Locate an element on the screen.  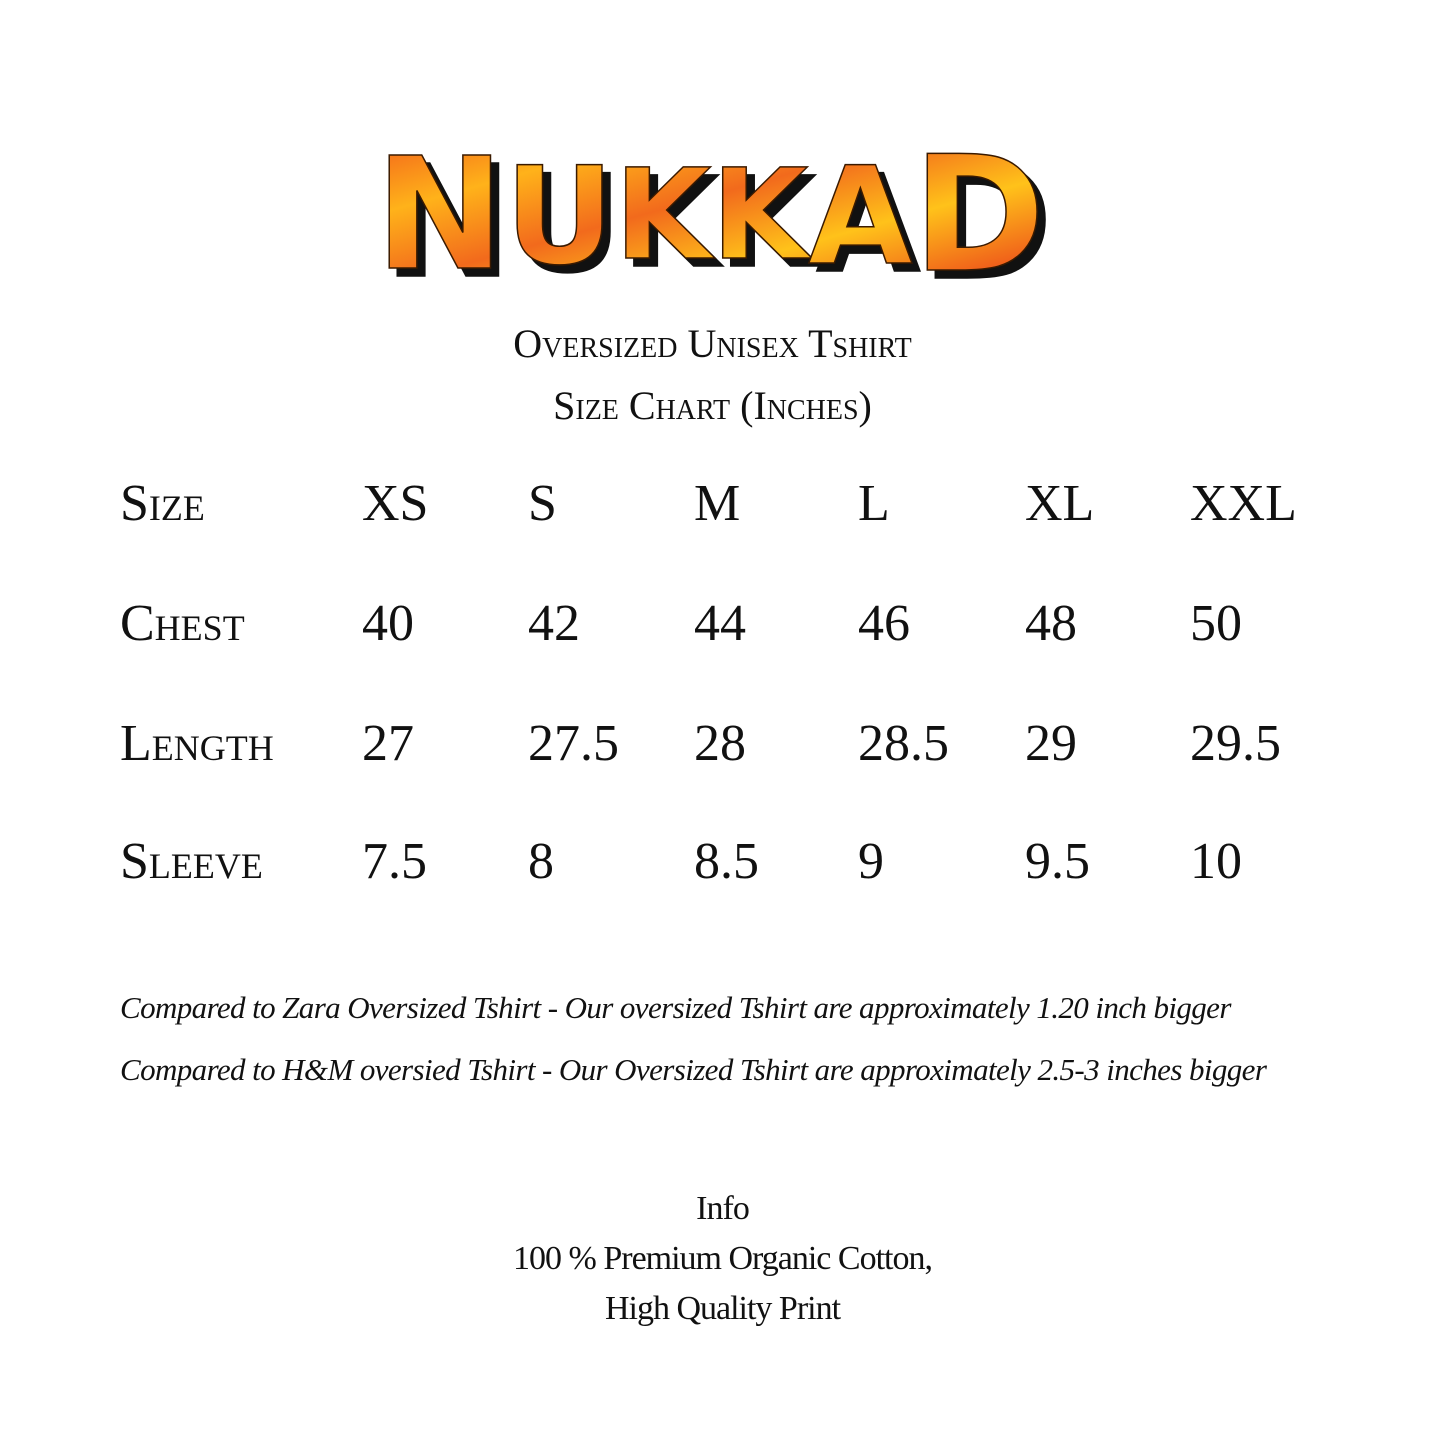
logo-letter: A is located at coordinates (860, 216).